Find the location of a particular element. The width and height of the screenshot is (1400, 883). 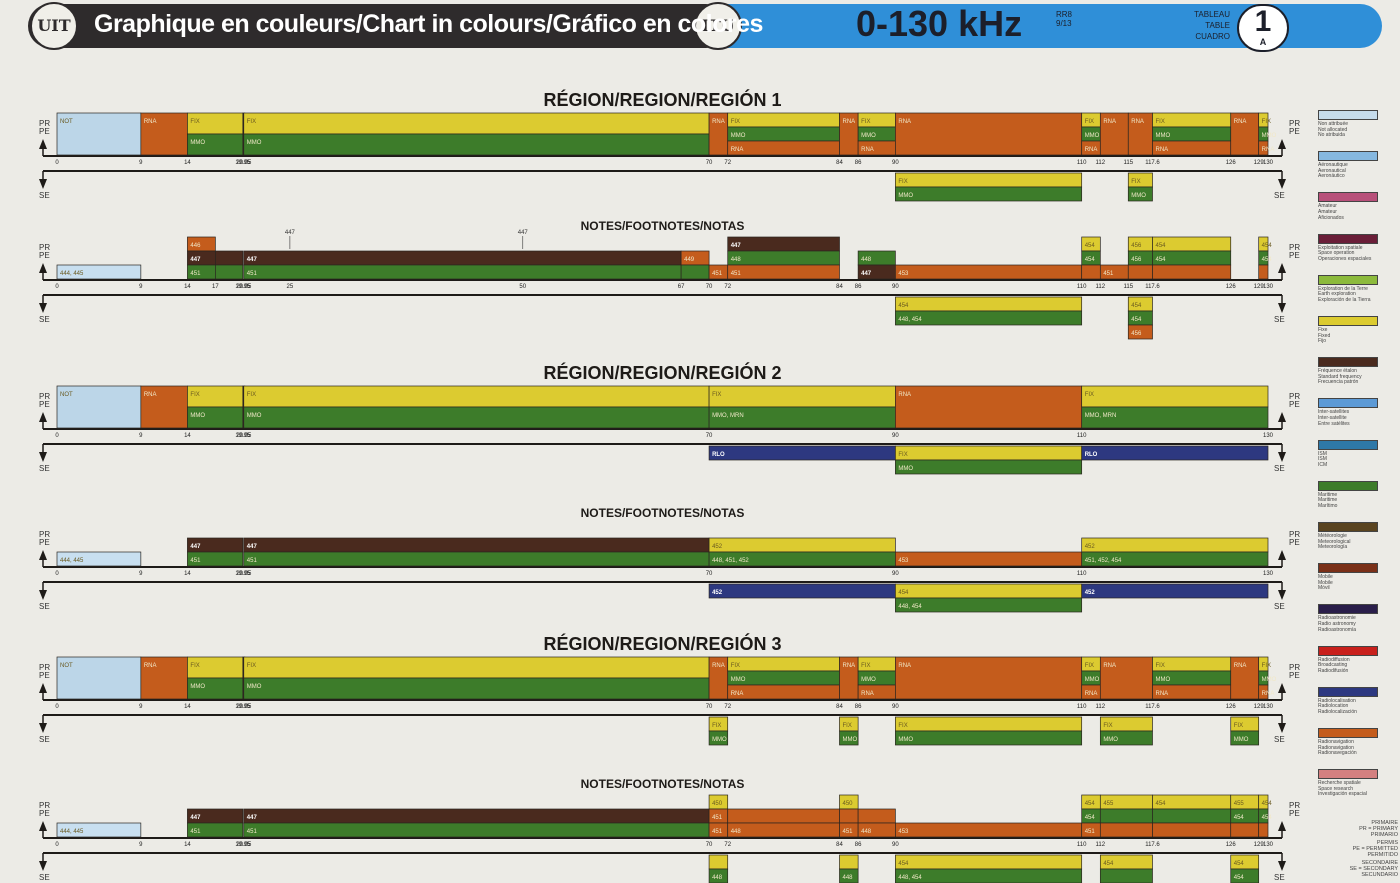

legend-abbreviation: PRIMAIRE PR = PRIMARY PRIMARIO is located at coordinates (1378, 829).